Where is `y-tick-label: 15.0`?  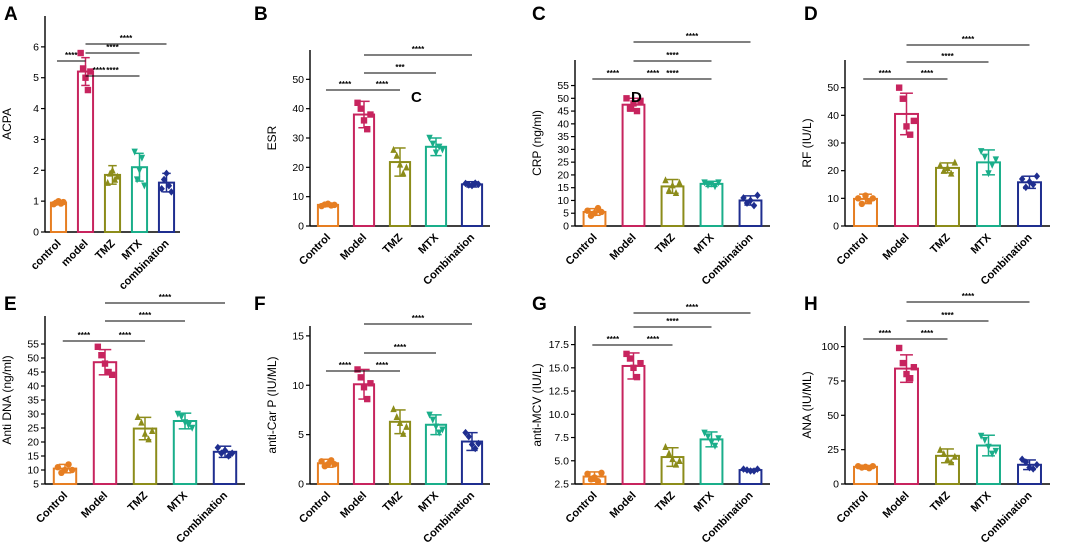
y-tick-label: 15.0 is located at coordinates (559, 368).